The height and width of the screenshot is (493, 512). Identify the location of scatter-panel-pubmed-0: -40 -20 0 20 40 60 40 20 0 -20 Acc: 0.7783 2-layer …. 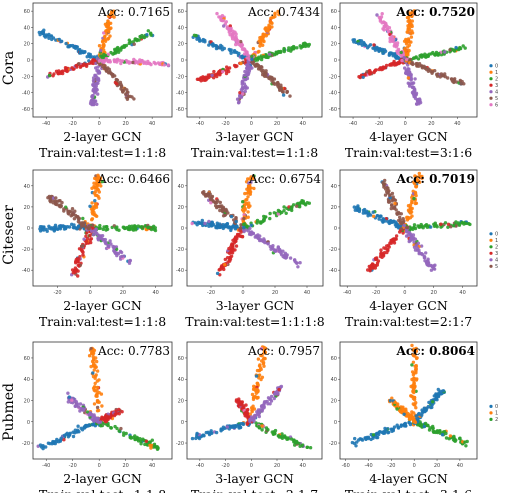
(97, 417).